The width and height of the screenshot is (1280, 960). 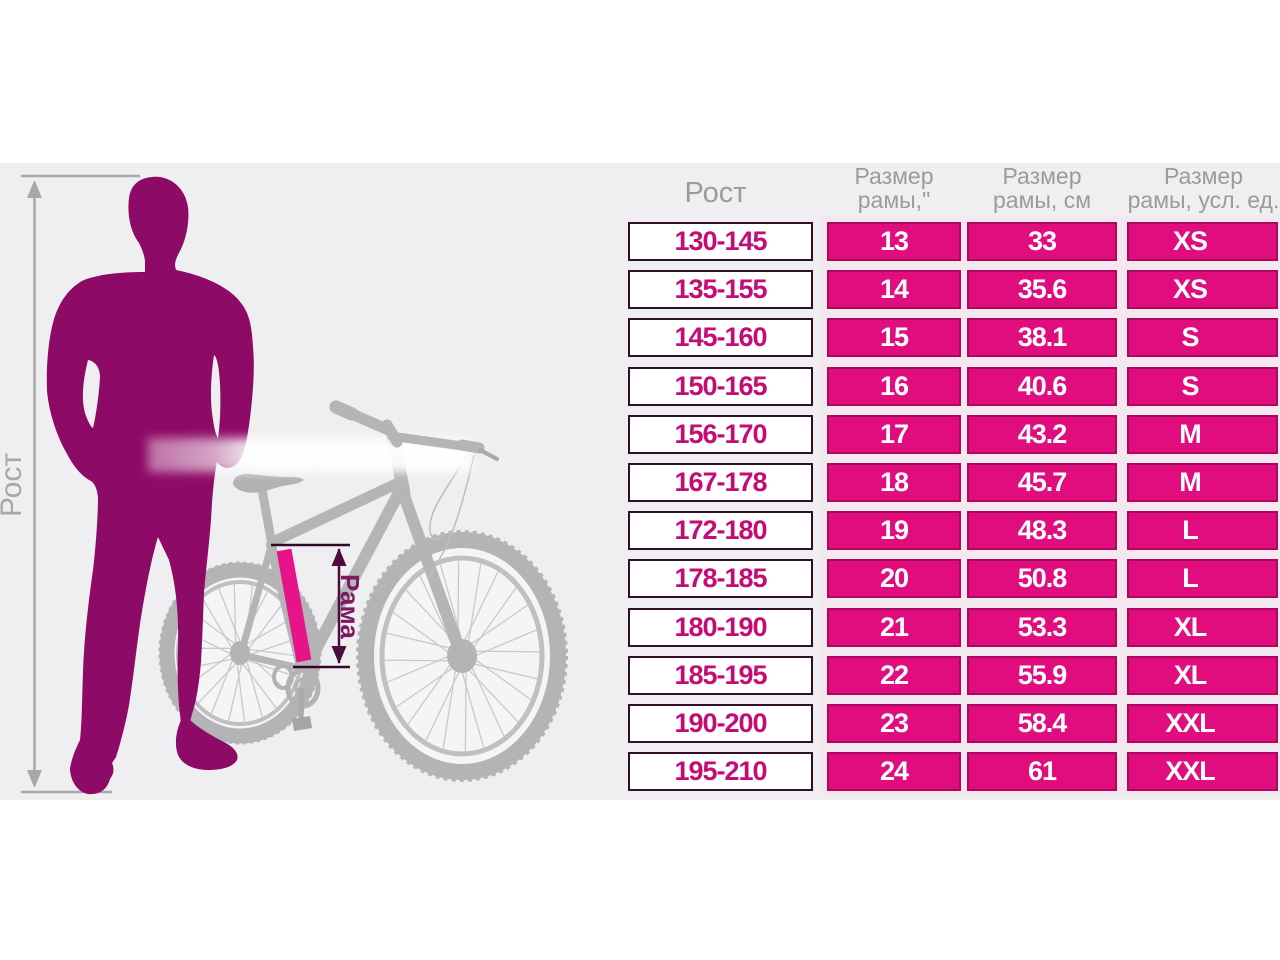 I want to click on svg-text: Рама, so click(x=350, y=606).